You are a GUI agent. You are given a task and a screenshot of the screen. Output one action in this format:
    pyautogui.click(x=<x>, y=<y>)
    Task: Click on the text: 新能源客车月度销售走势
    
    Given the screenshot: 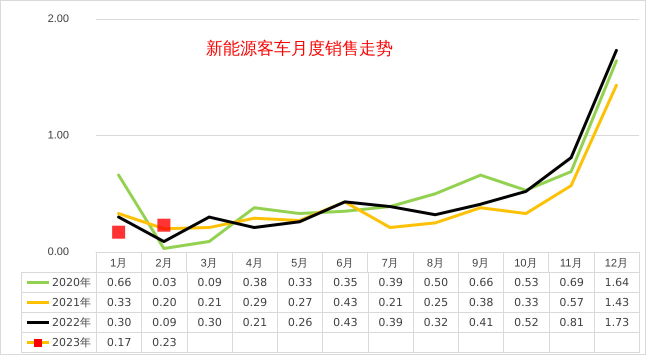 What is the action you would take?
    pyautogui.click(x=299, y=48)
    